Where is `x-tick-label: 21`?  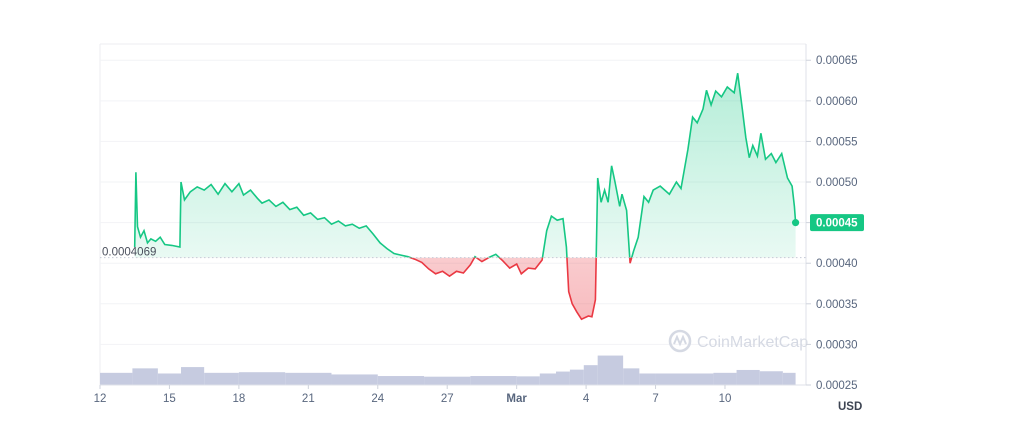
x-tick-label: 21 is located at coordinates (308, 399).